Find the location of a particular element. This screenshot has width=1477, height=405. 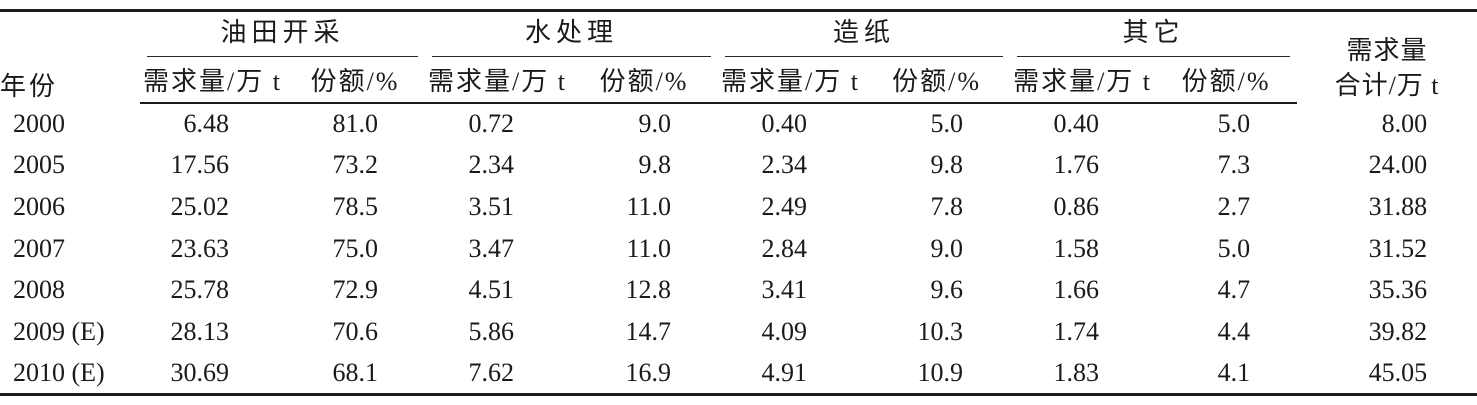

value-cell: 2.49 is located at coordinates (784, 206).